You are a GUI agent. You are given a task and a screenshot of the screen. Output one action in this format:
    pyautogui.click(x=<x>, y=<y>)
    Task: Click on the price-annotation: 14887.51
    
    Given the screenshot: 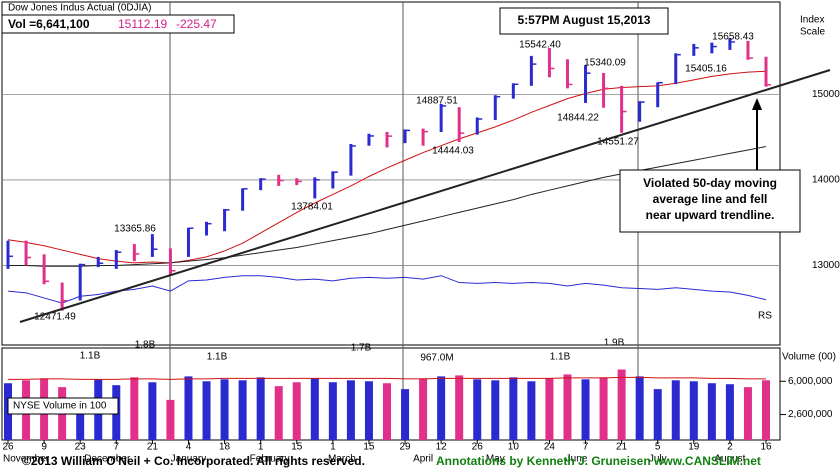 What is the action you would take?
    pyautogui.click(x=437, y=101)
    